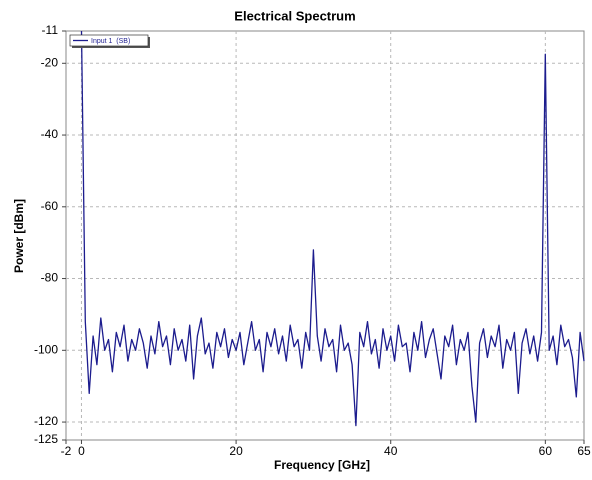 Image resolution: width=592 pixels, height=480 pixels. I want to click on y-tick-label: -120, so click(46, 421).